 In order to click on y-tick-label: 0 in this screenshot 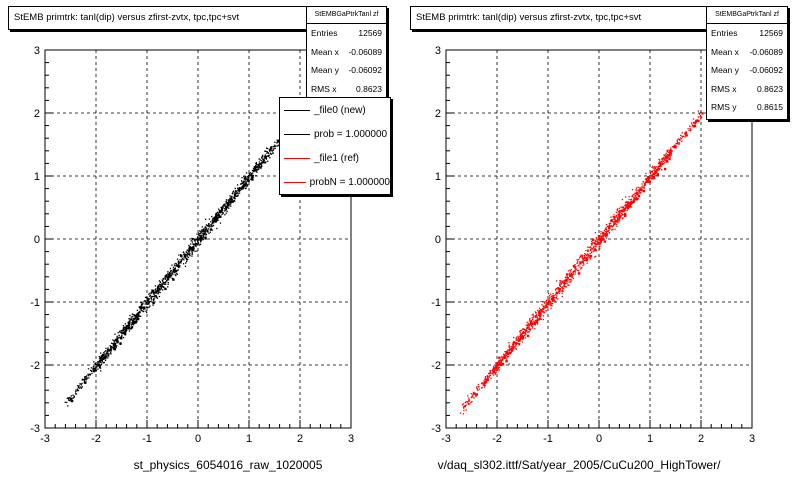, I will do `click(37, 240)`.